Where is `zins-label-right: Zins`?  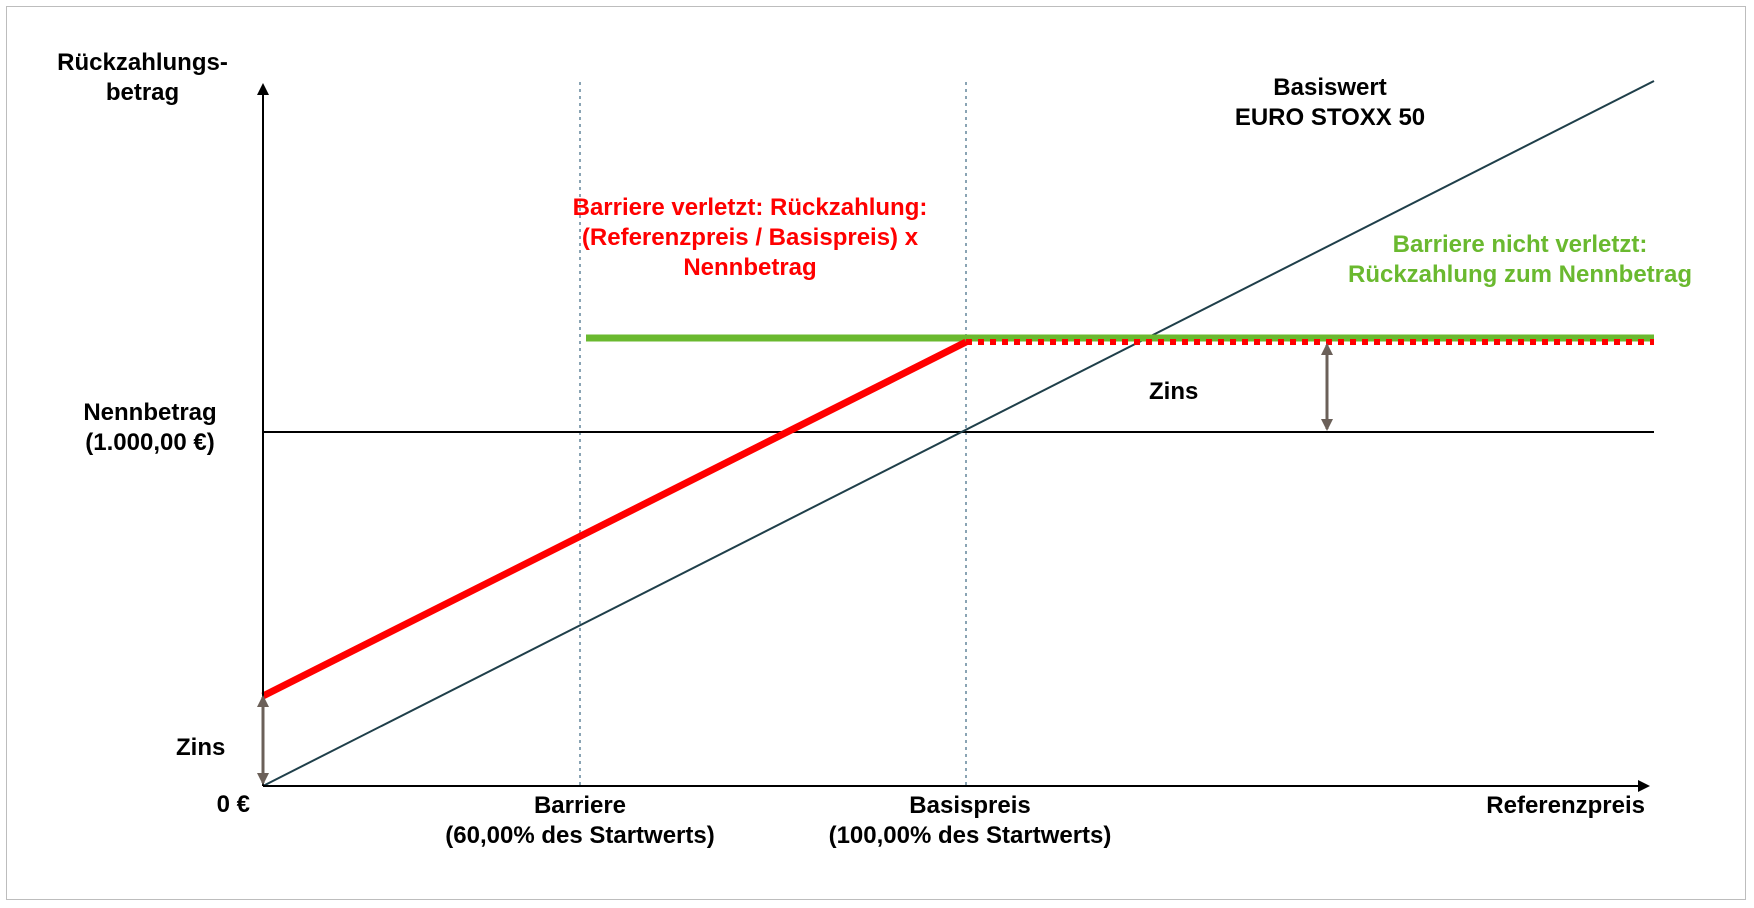 zins-label-right: Zins is located at coordinates (1174, 391).